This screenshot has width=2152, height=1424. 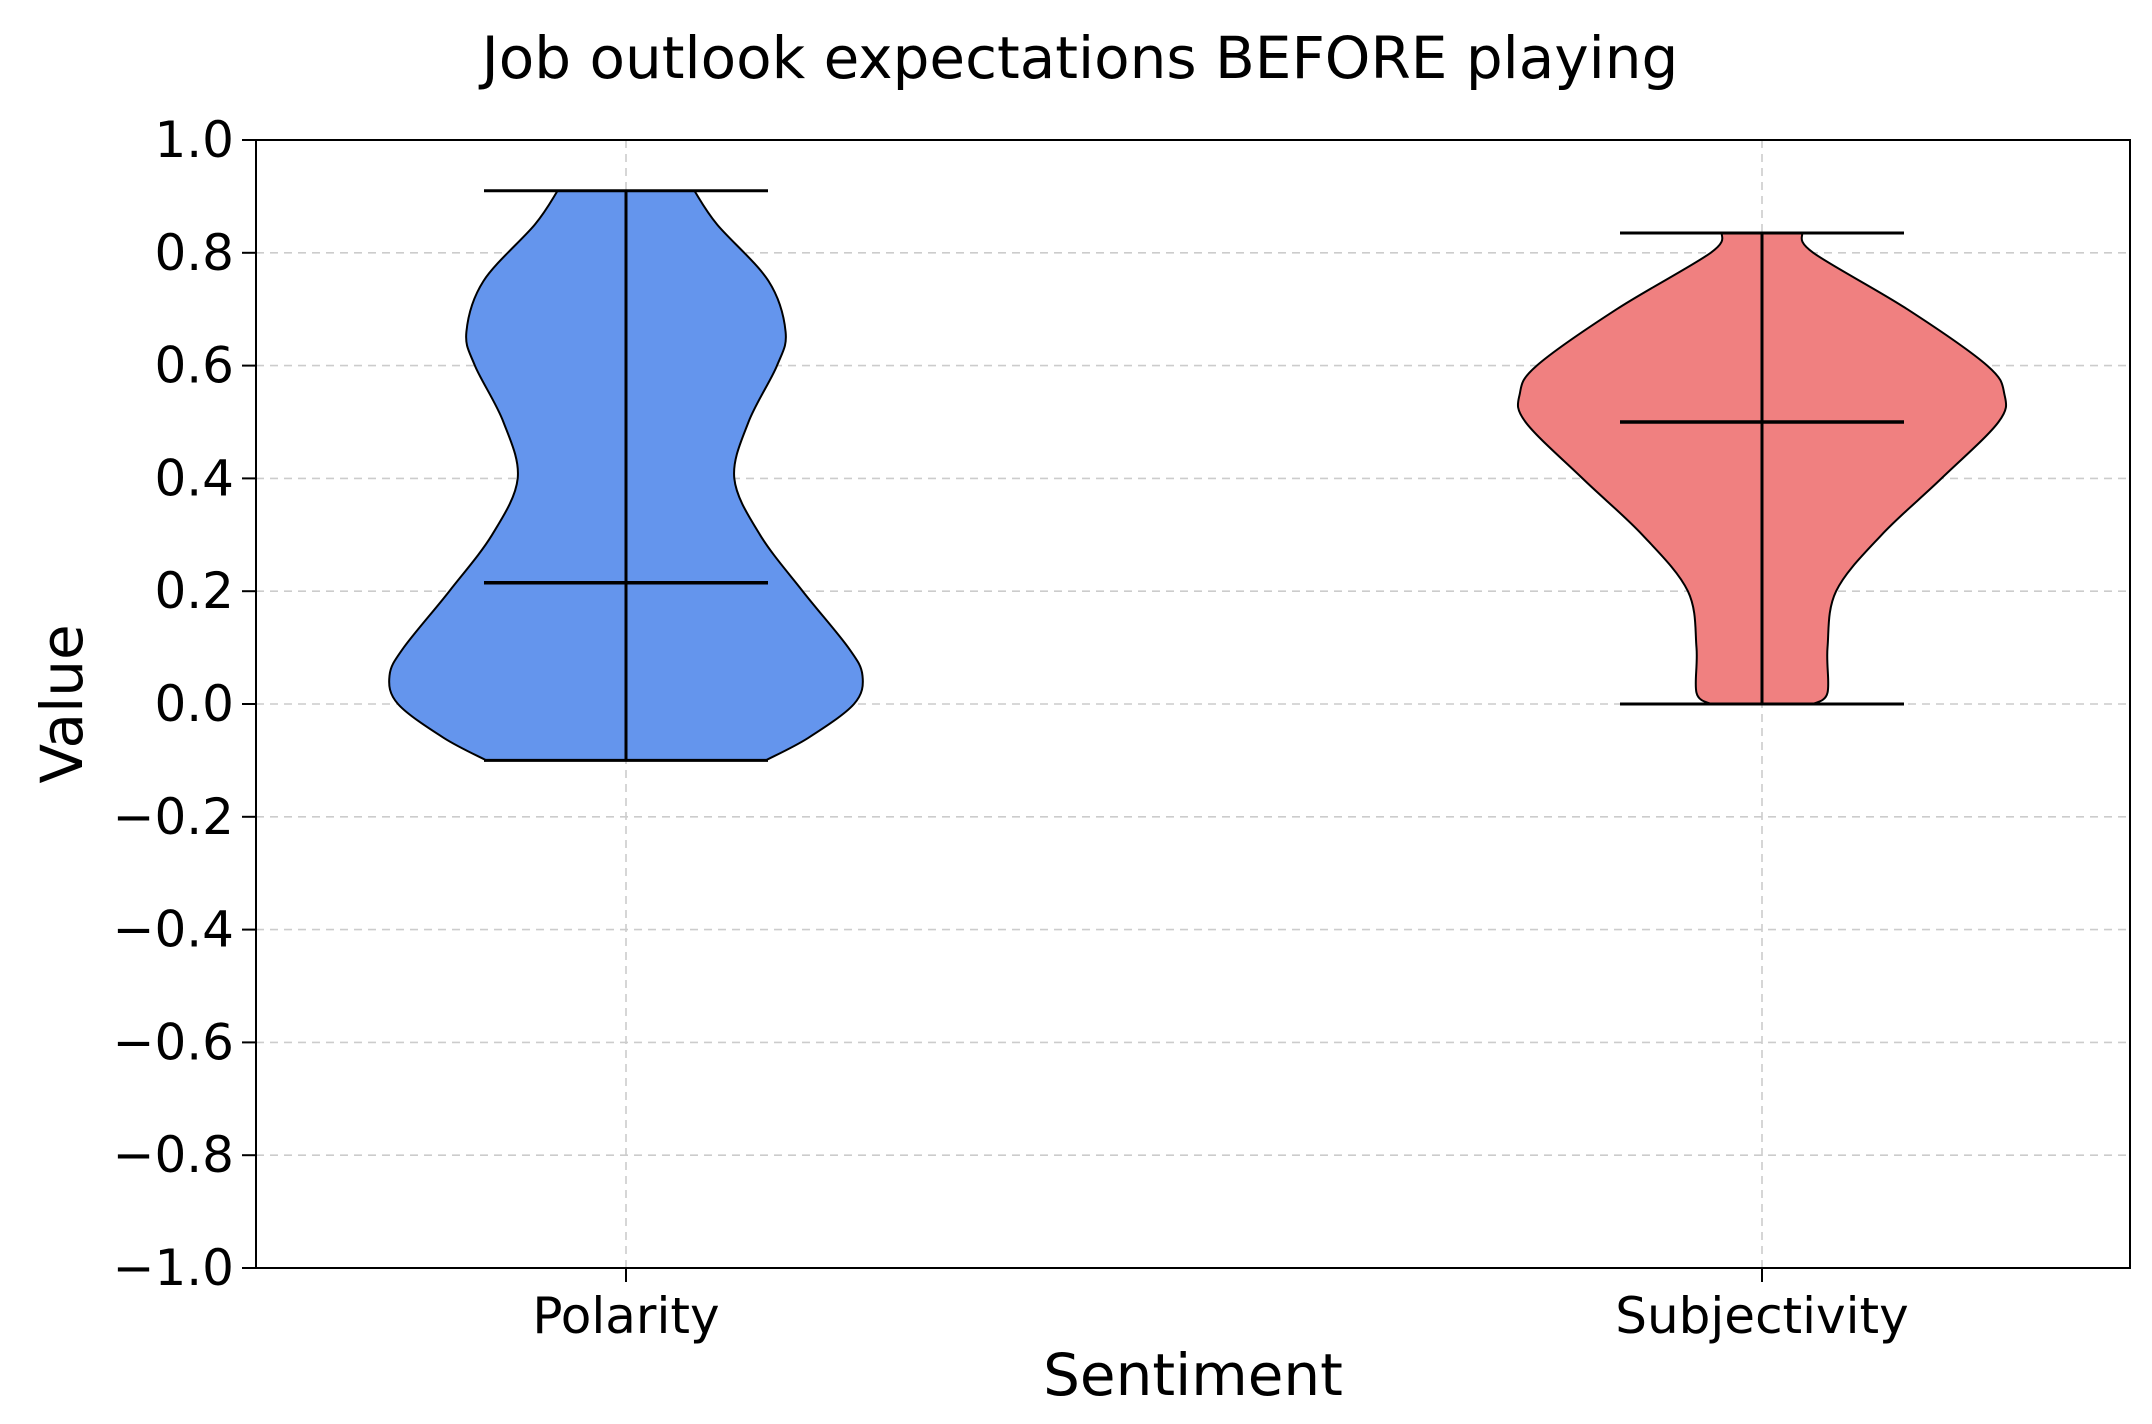 I want to click on y-tick-label: −0.4, so click(x=173, y=930).